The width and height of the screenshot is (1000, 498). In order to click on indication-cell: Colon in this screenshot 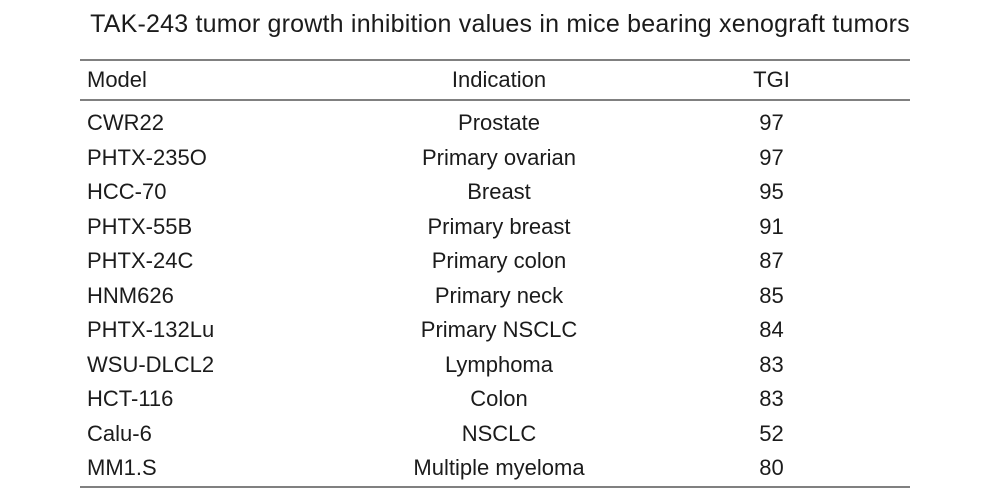, I will do `click(499, 399)`.